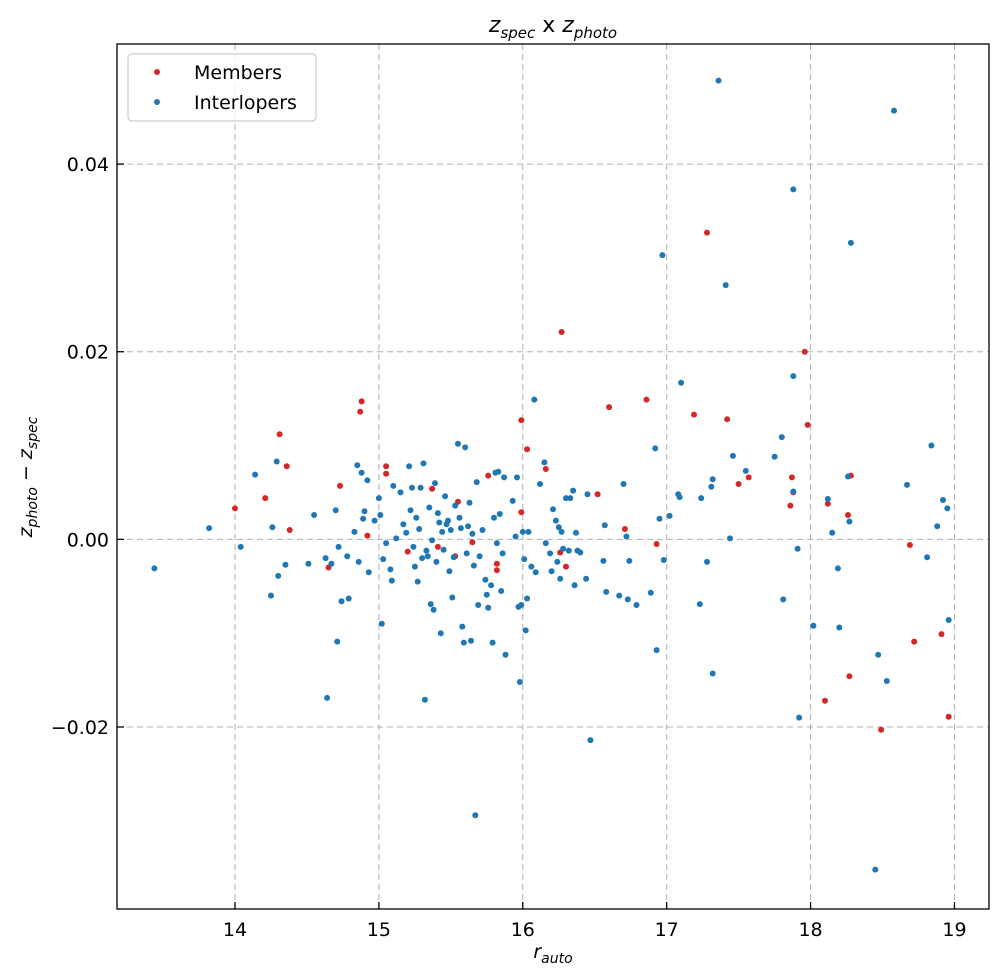 The image size is (1004, 980). What do you see at coordinates (157, 72) in the screenshot?
I see `legend-marker-members` at bounding box center [157, 72].